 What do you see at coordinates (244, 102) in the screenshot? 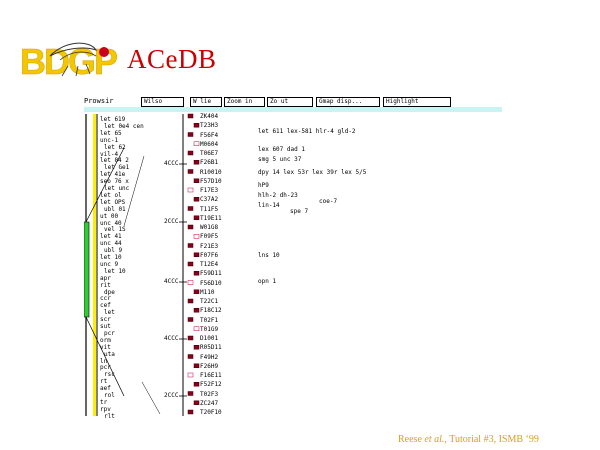
I see `zoom-in-button: Zoom in` at bounding box center [244, 102].